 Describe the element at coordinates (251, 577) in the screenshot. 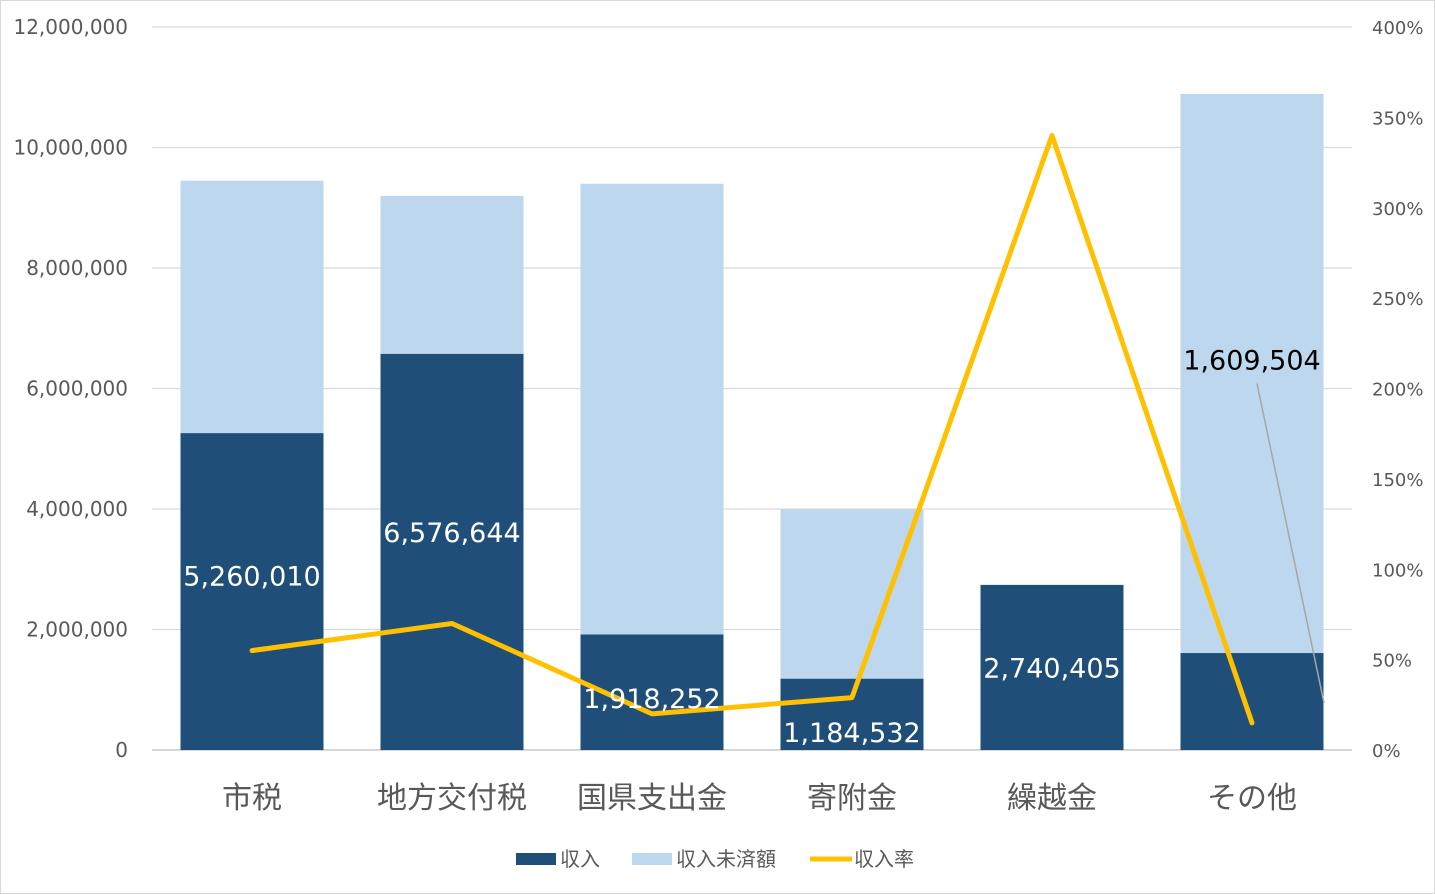

I see `data-label: 5,260,010` at that location.